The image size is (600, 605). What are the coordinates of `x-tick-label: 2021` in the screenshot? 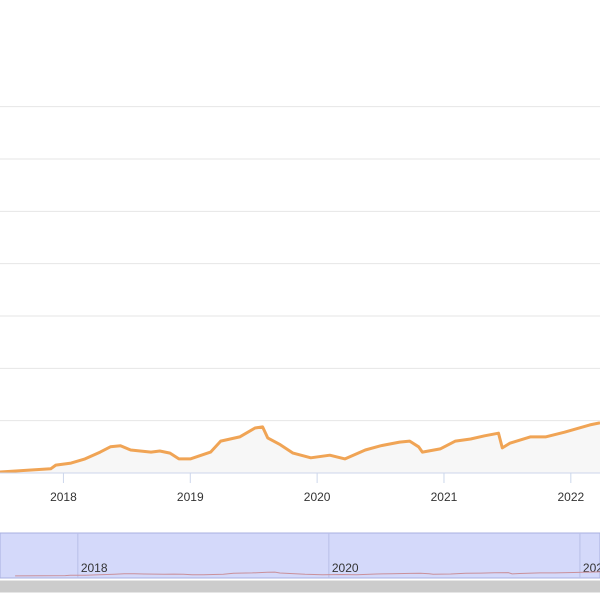 It's located at (444, 497).